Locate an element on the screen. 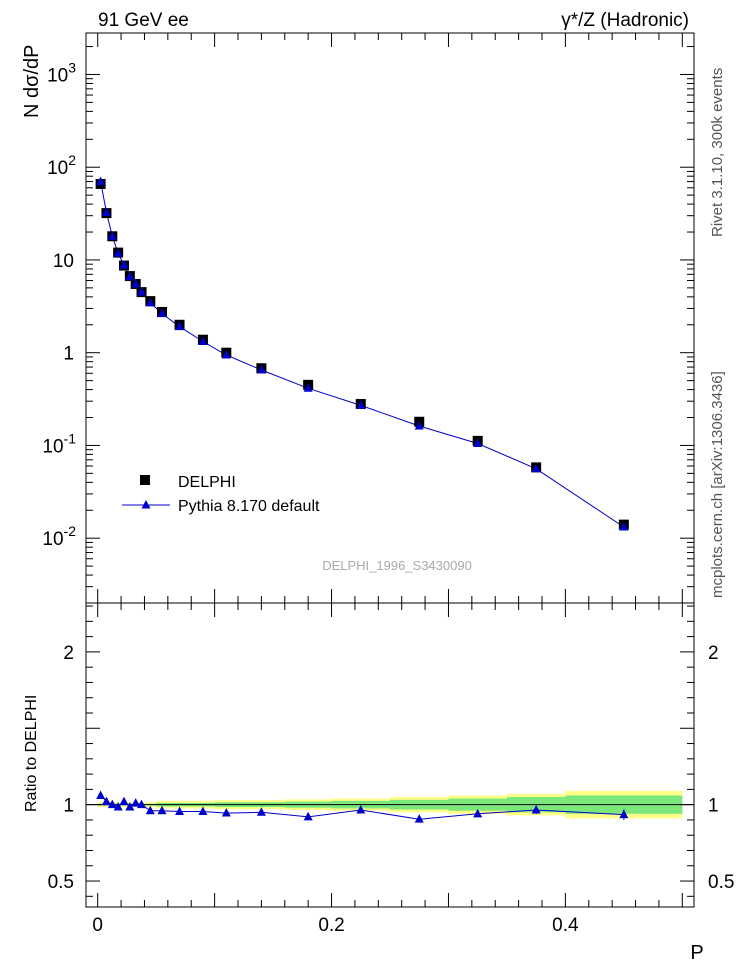  y-tick-label: 10² is located at coordinates (61, 165).